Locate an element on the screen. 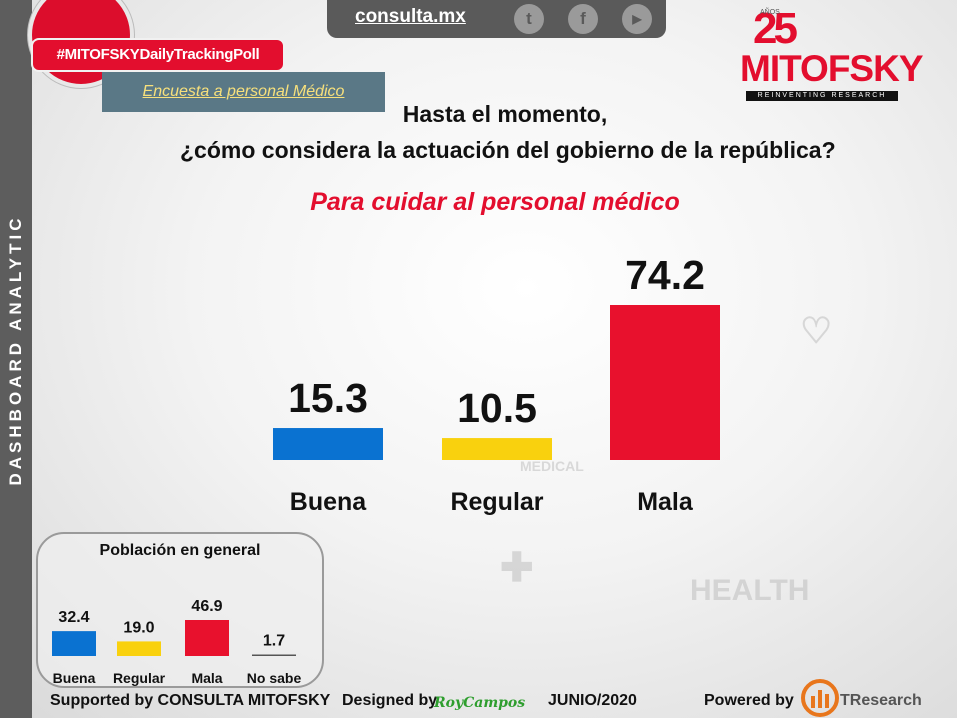  bar-mala is located at coordinates (665, 382).